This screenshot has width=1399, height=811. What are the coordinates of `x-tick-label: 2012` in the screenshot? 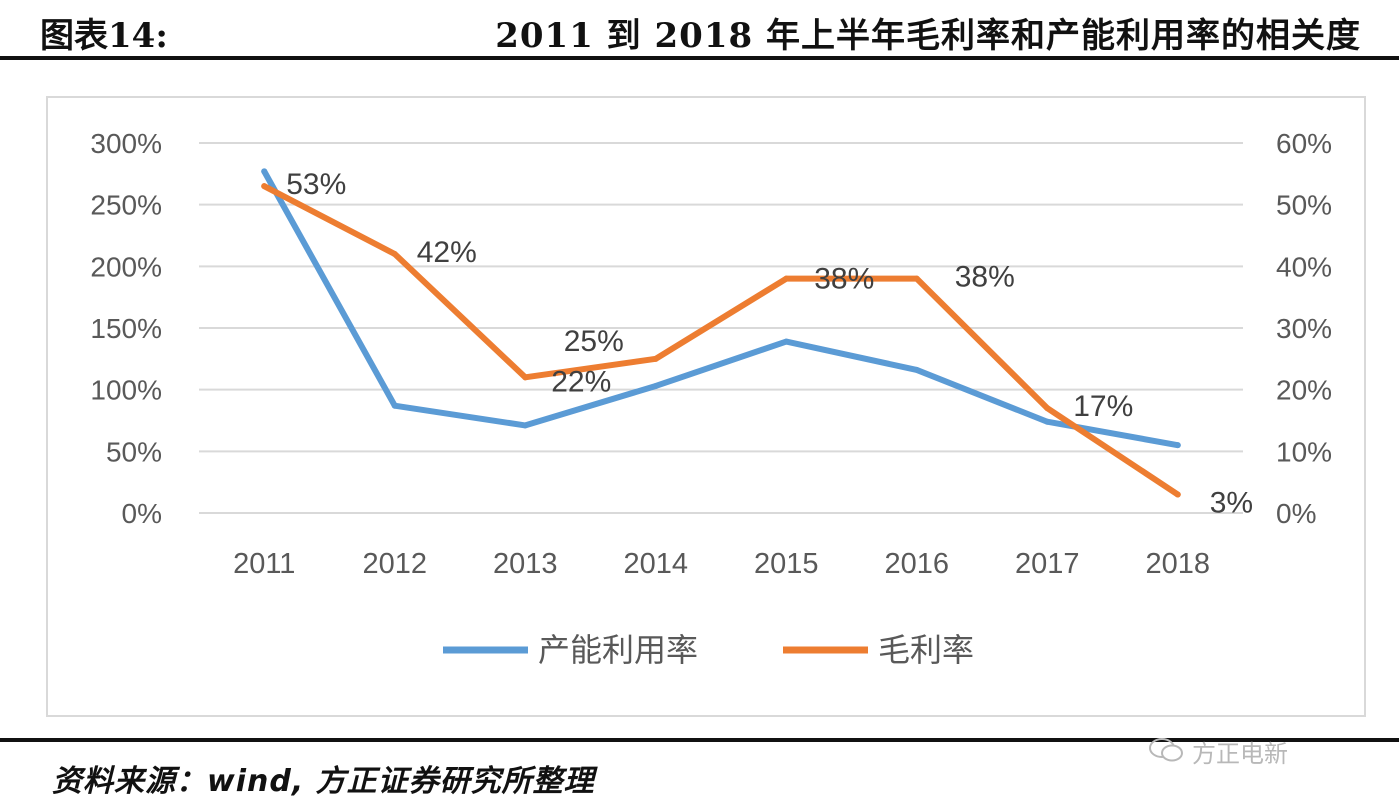 It's located at (394, 564).